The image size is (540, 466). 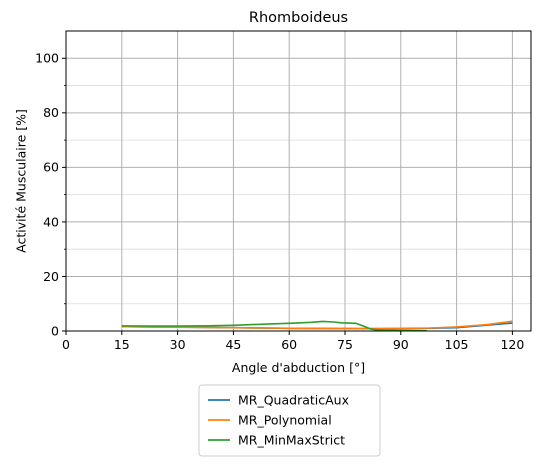 I want to click on y-axis-label: Activité Musculaire [%], so click(x=20, y=181).